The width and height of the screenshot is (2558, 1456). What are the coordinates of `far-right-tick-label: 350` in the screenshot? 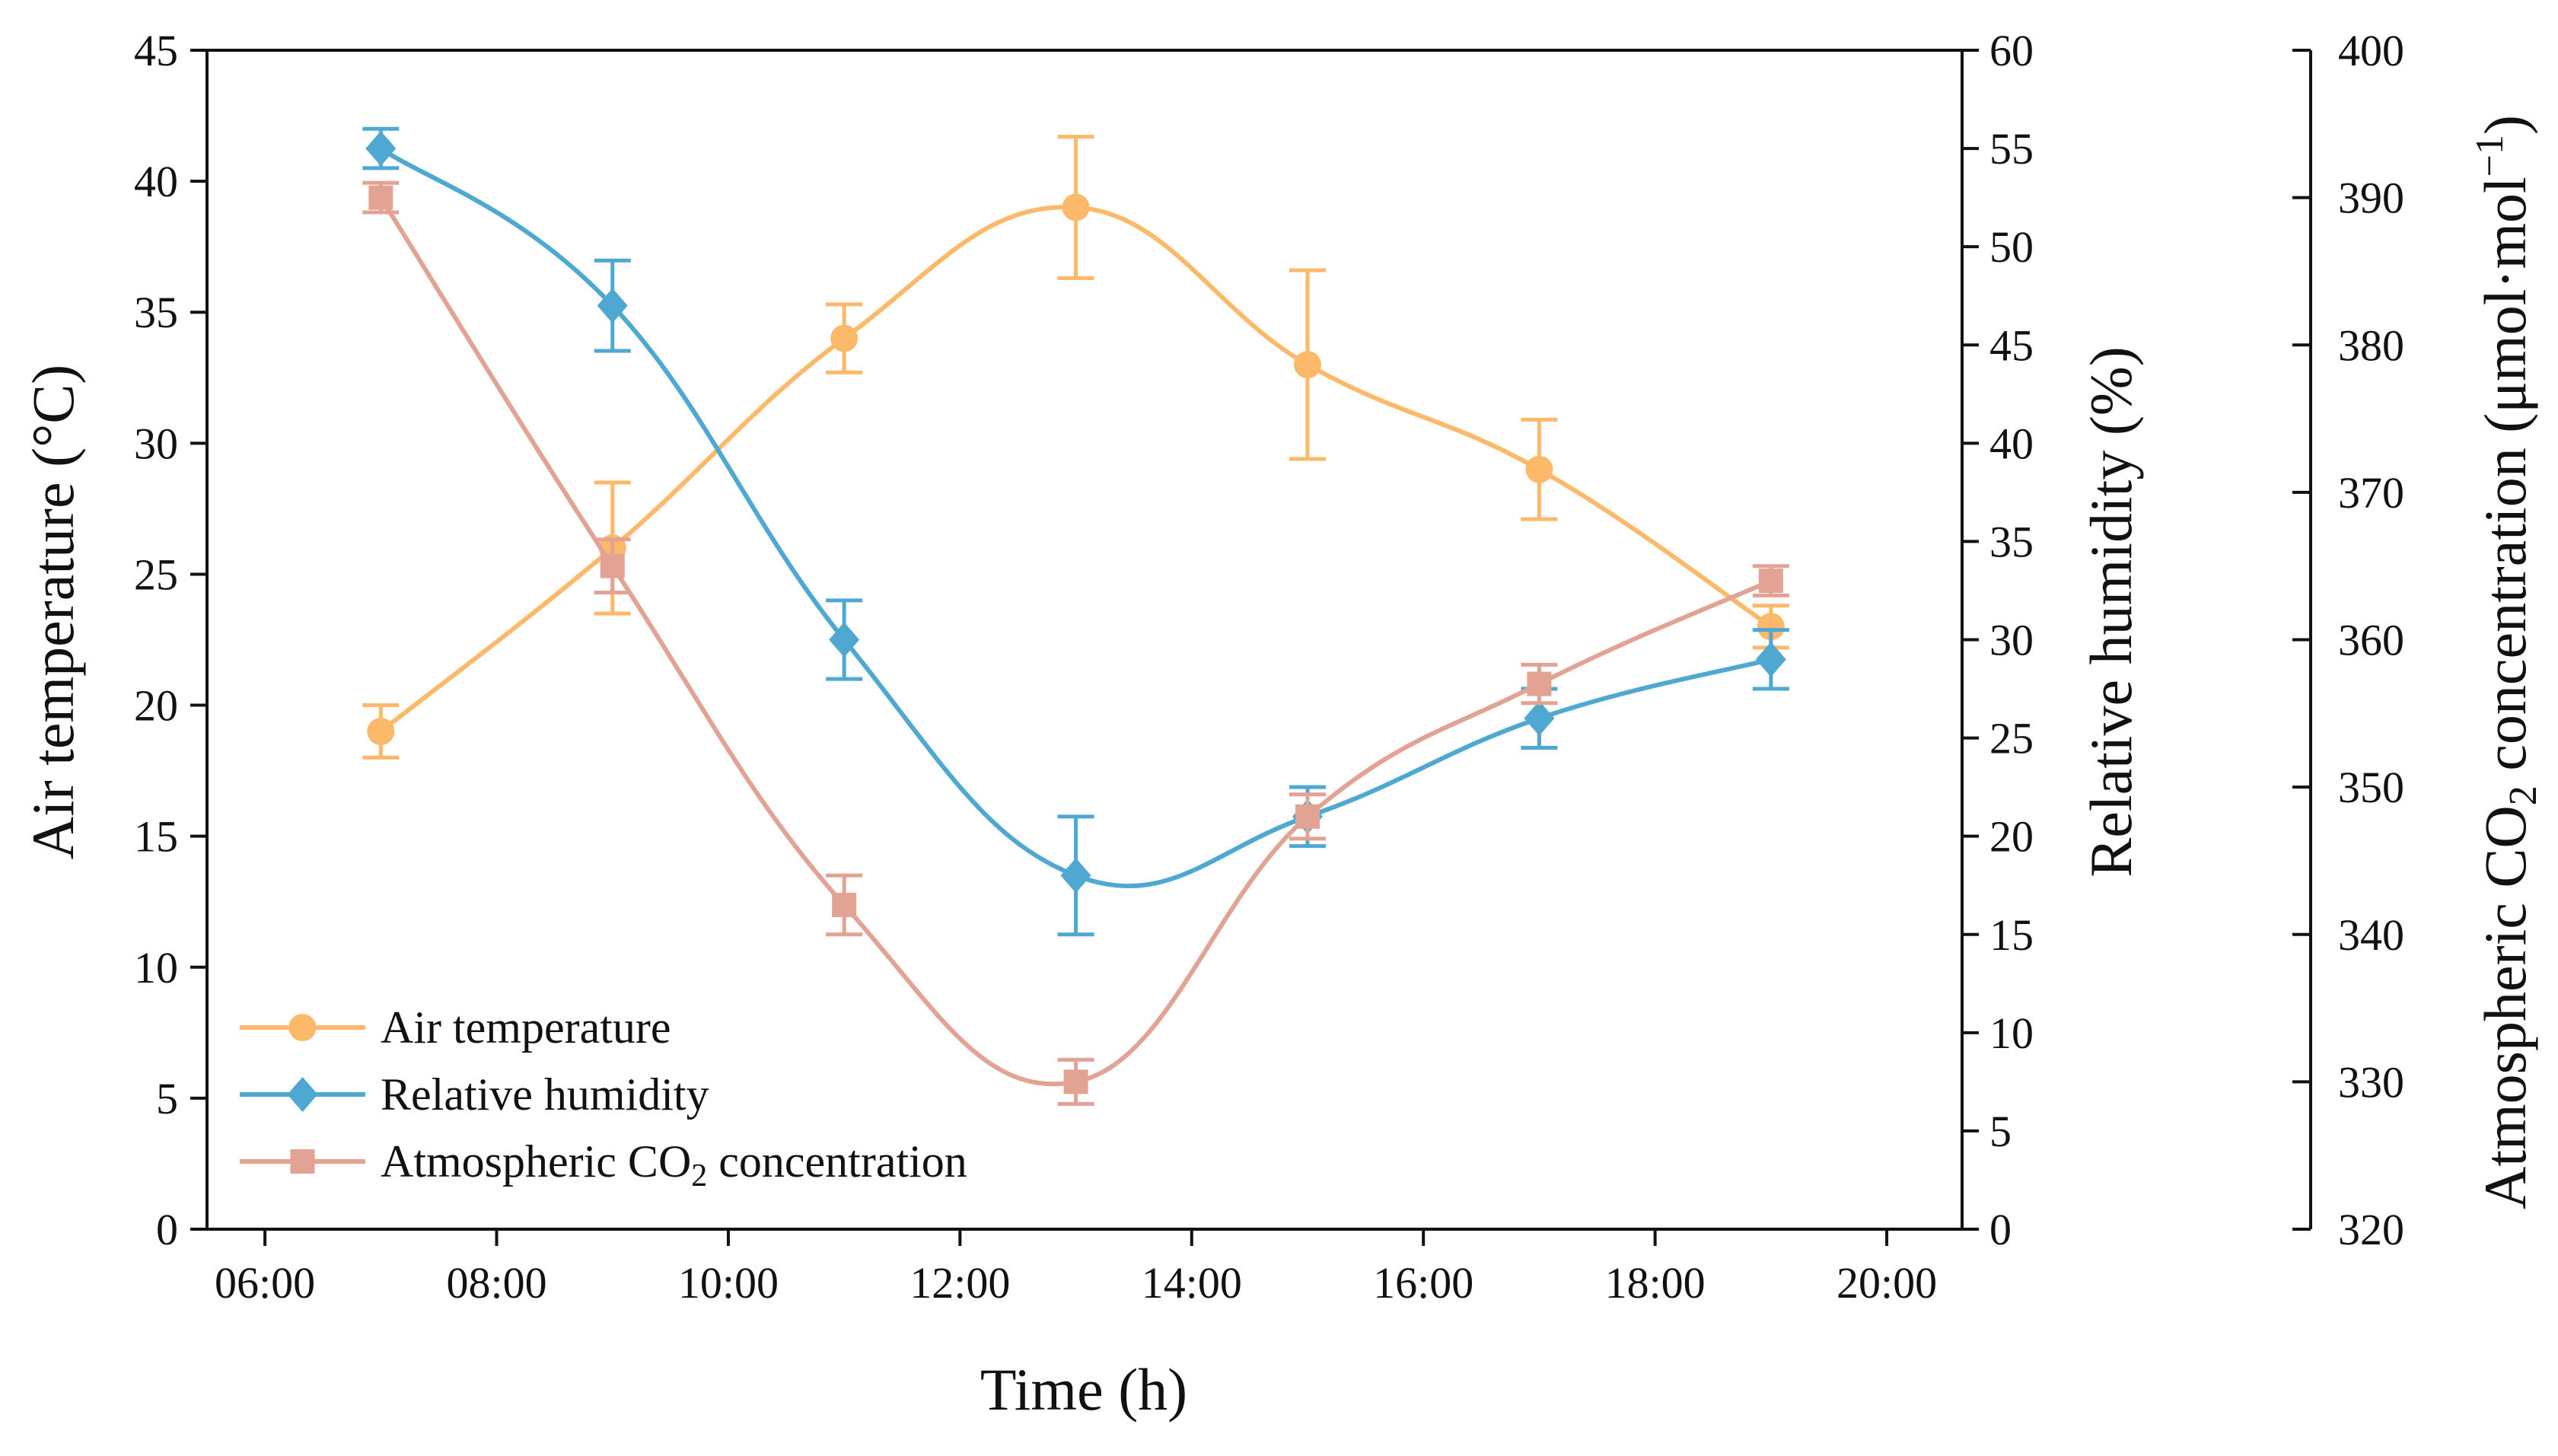 It's located at (2371, 787).